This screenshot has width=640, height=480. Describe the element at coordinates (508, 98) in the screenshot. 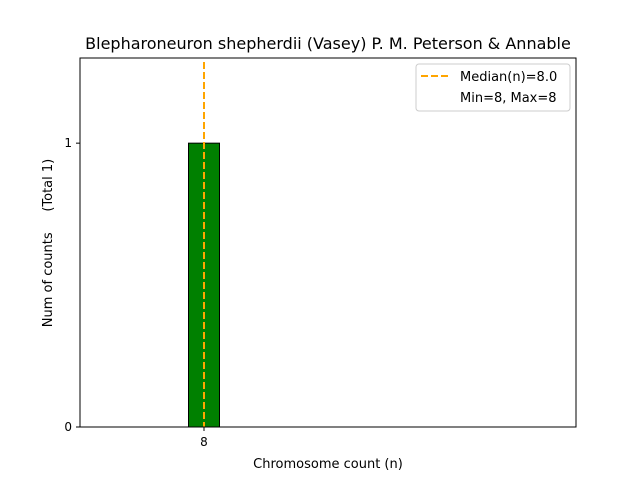

I see `legend-range-label: Min=8, Max=8` at that location.